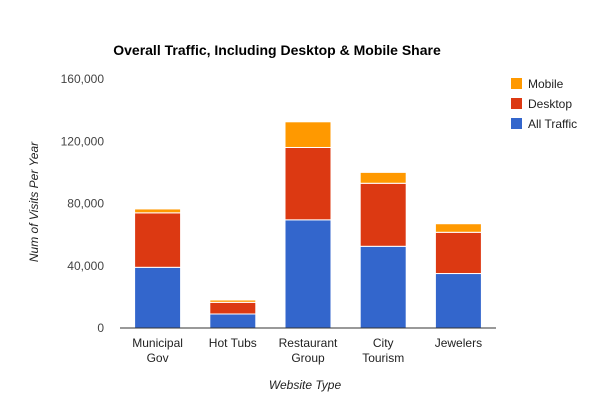 The image size is (614, 406). What do you see at coordinates (516, 103) in the screenshot?
I see `legend-swatch-desktop` at bounding box center [516, 103].